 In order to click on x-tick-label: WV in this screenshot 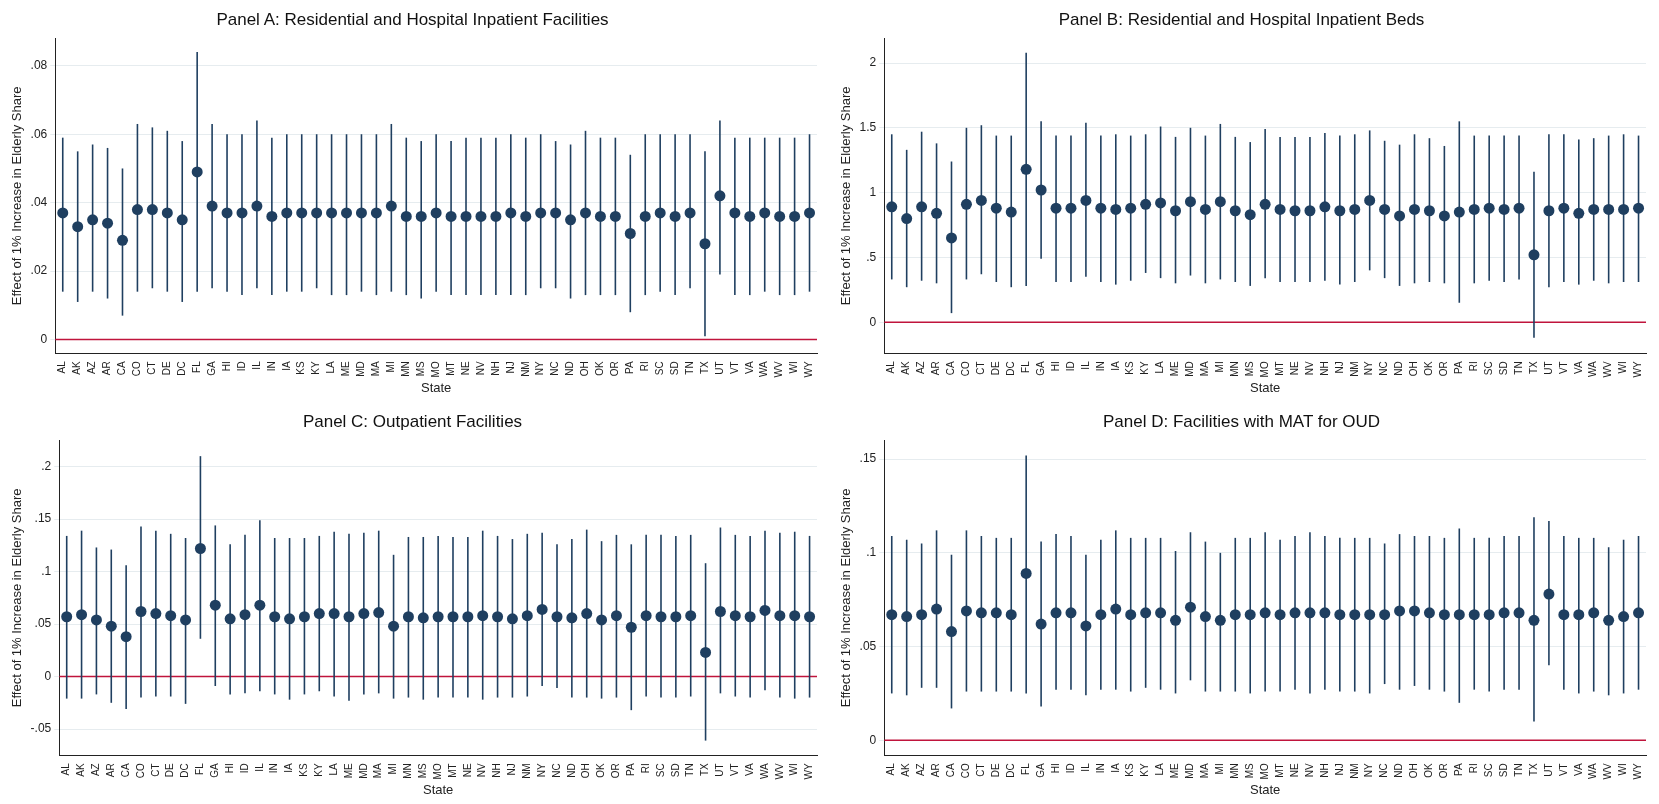, I will do `click(779, 771)`.